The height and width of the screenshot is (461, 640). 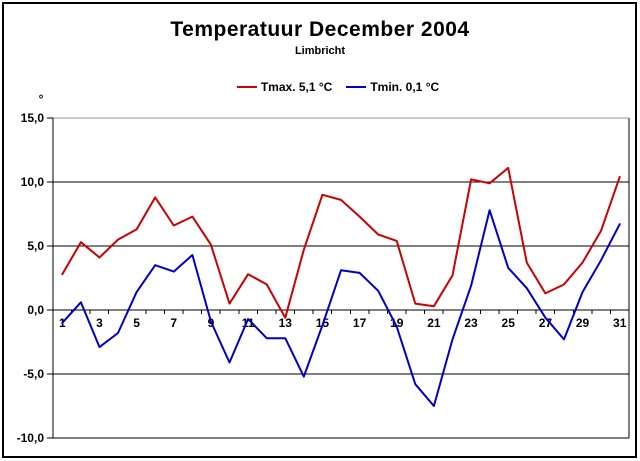 I want to click on x-axis-label: 31, so click(x=620, y=323).